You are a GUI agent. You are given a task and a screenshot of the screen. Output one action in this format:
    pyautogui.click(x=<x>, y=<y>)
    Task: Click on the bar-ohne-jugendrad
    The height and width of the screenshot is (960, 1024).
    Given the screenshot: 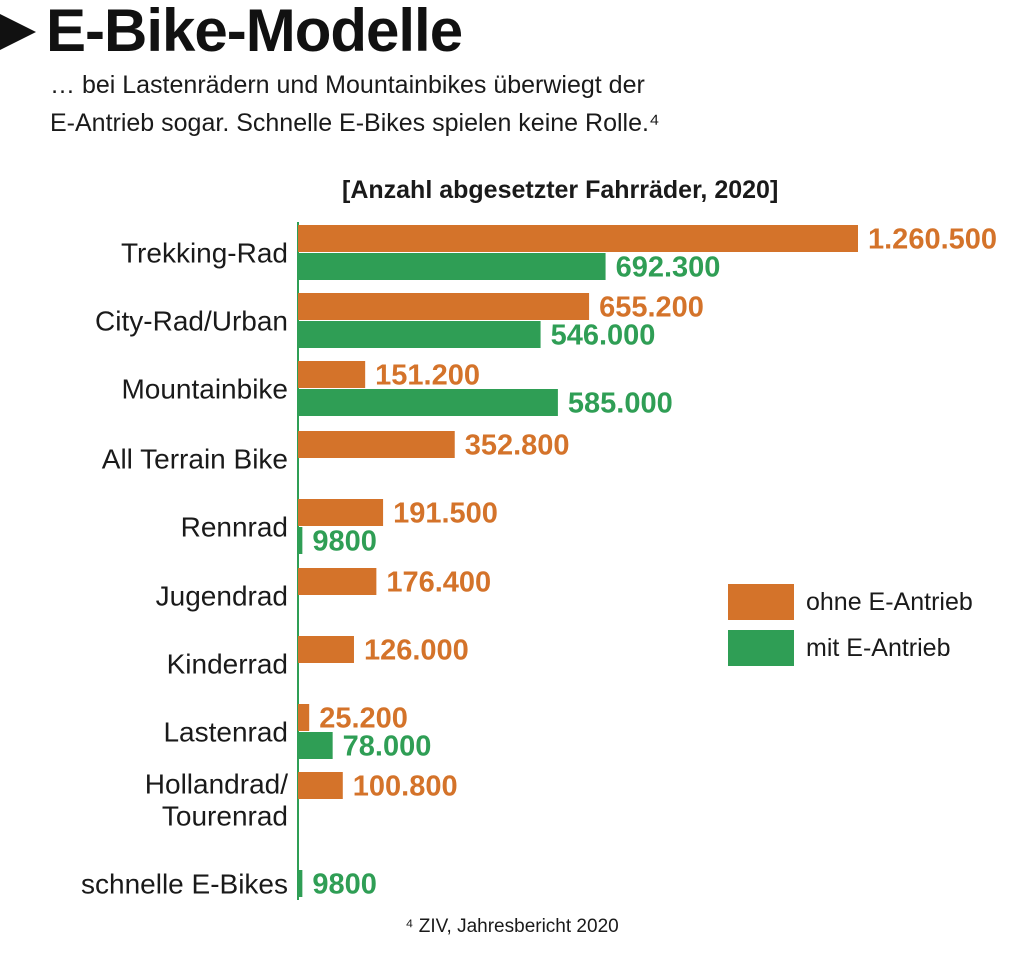 What is the action you would take?
    pyautogui.click(x=337, y=581)
    